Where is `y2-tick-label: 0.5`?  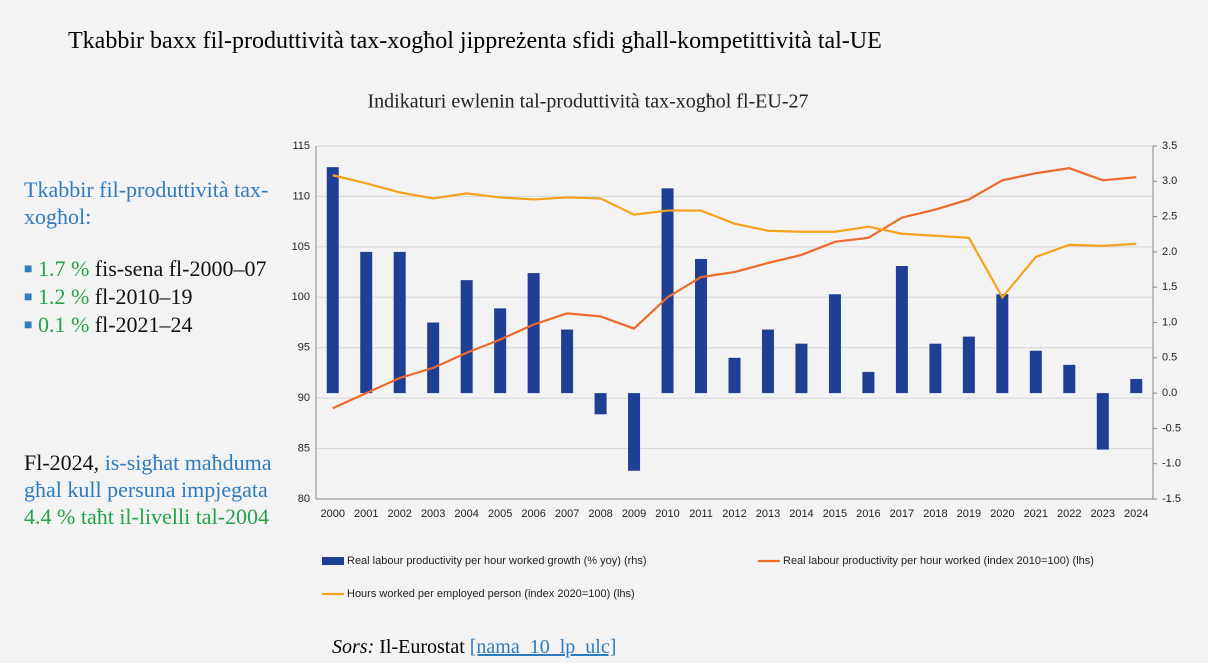 y2-tick-label: 0.5 is located at coordinates (1169, 358).